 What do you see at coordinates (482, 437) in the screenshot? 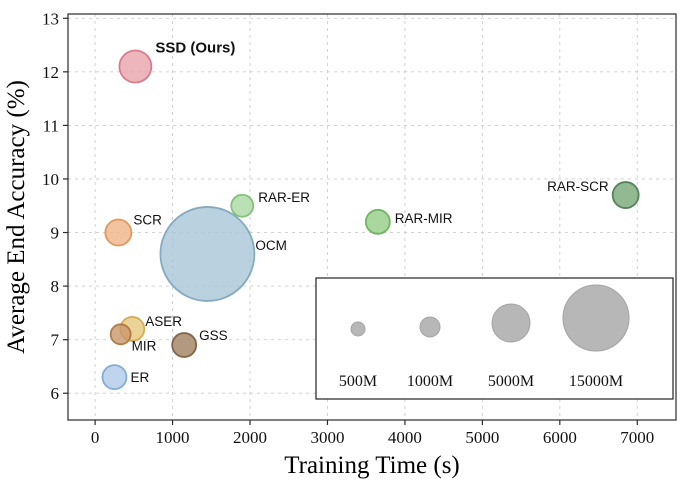
I see `x-tick-label: 5000` at bounding box center [482, 437].